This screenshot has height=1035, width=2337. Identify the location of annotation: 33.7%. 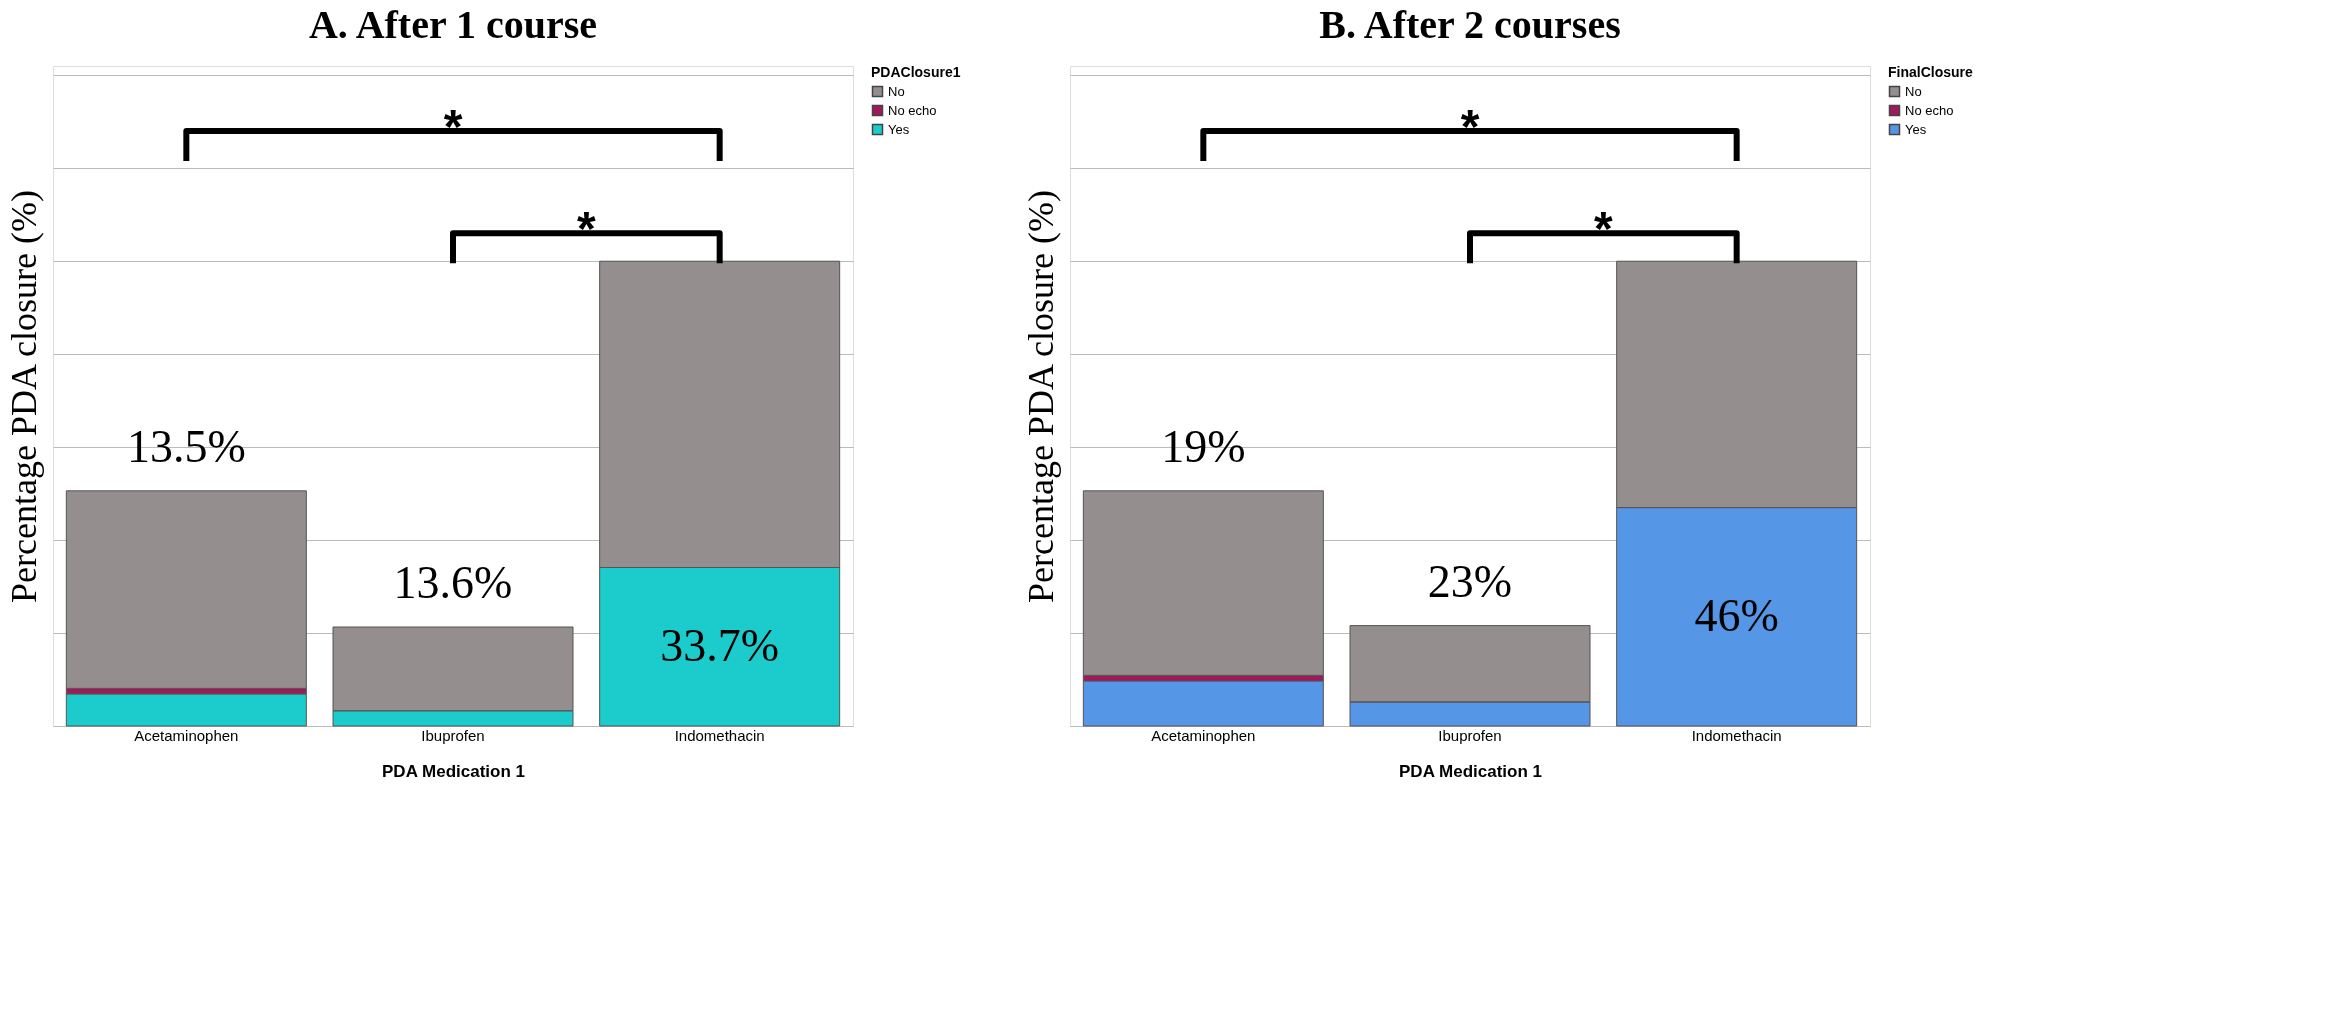
(720, 645).